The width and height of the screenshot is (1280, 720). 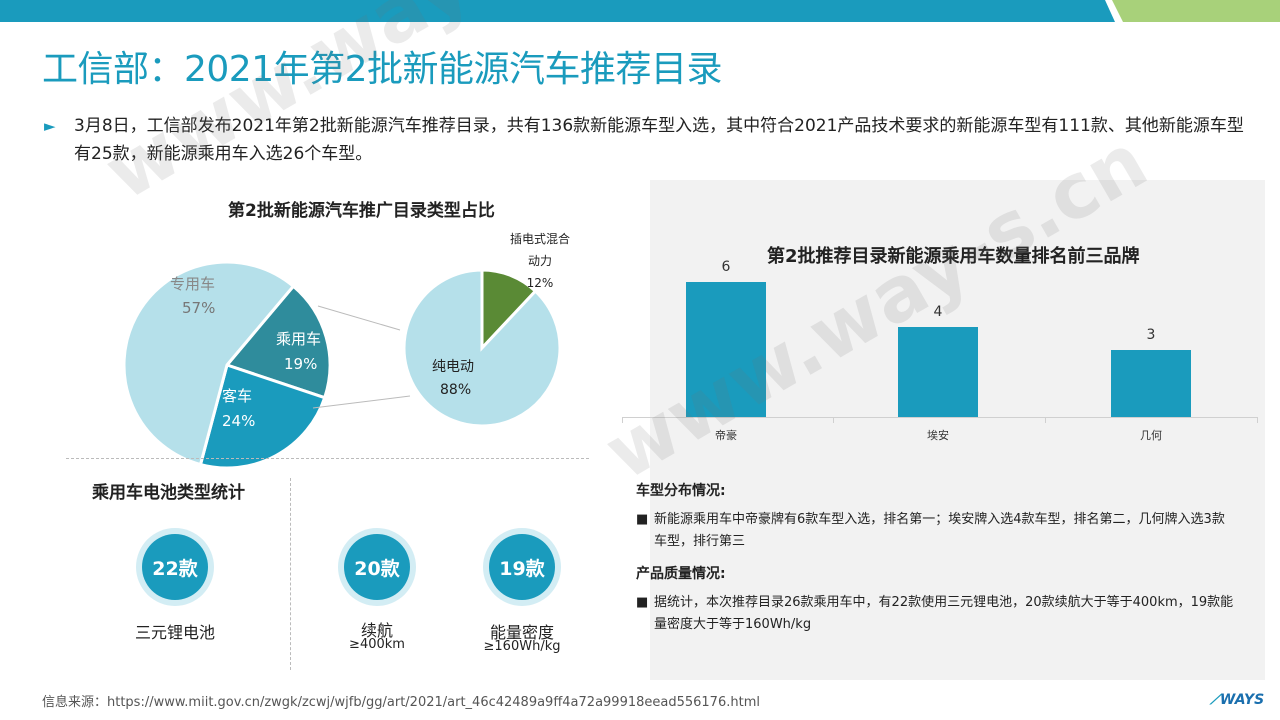 I want to click on logo-mark-icon: ⟋, so click(x=1215, y=700).